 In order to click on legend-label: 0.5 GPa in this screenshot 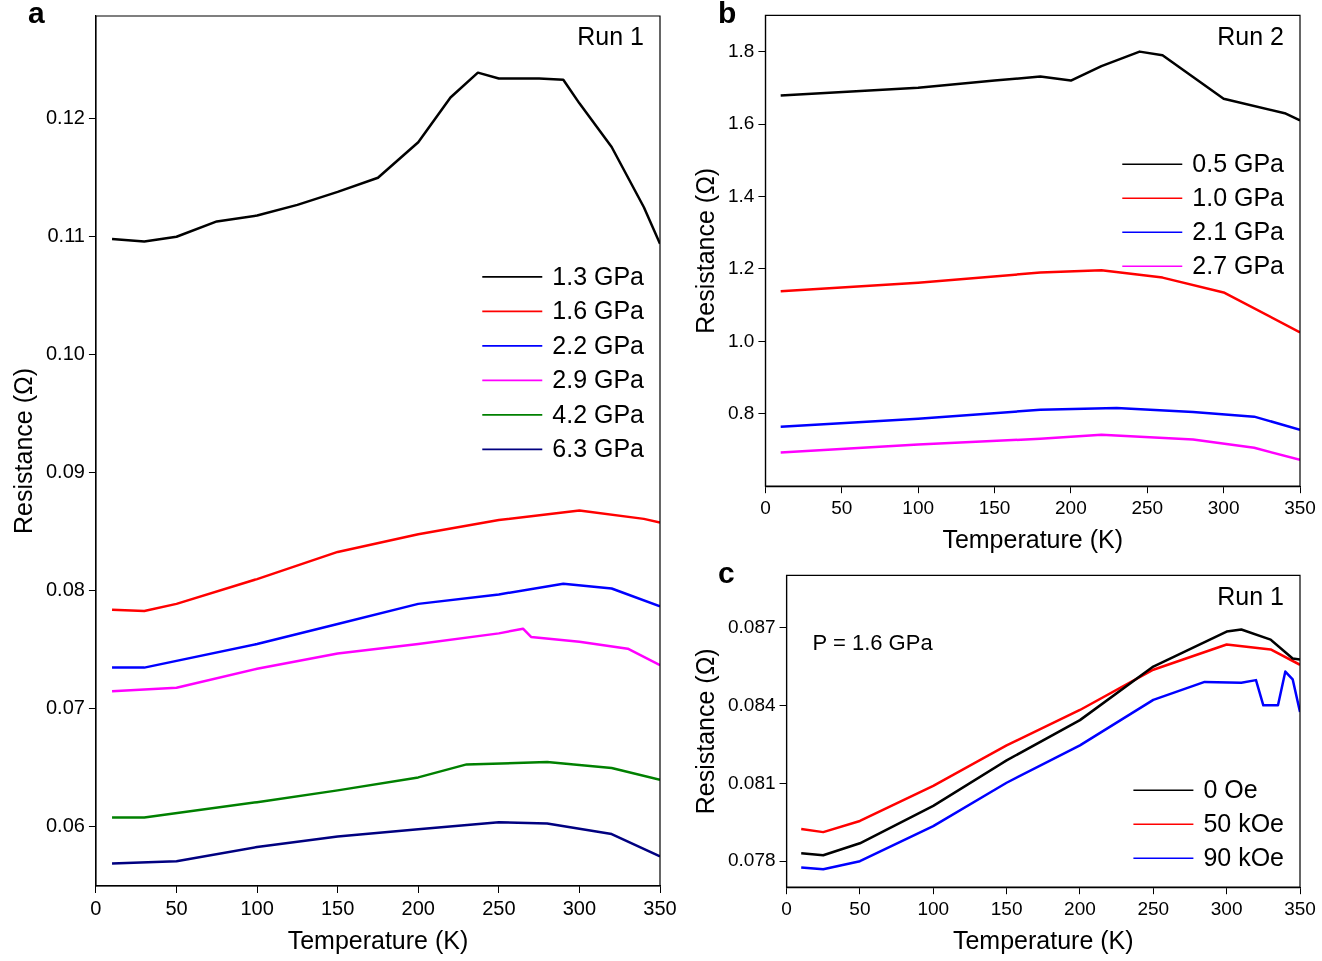, I will do `click(1238, 163)`.